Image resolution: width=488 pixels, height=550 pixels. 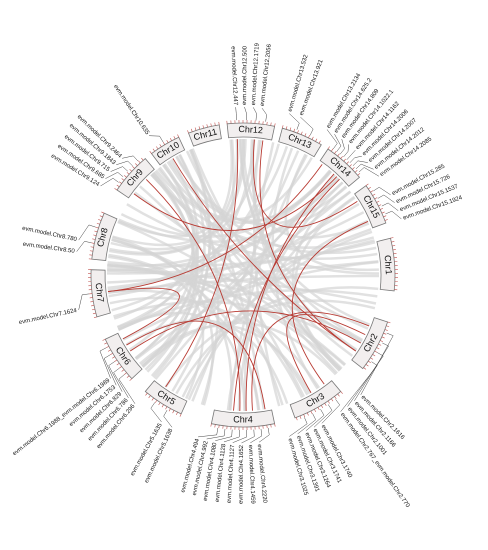 What do you see at coordinates (266, 74) in the screenshot?
I see `gene-label: evm.model.Chr12.2056` at bounding box center [266, 74].